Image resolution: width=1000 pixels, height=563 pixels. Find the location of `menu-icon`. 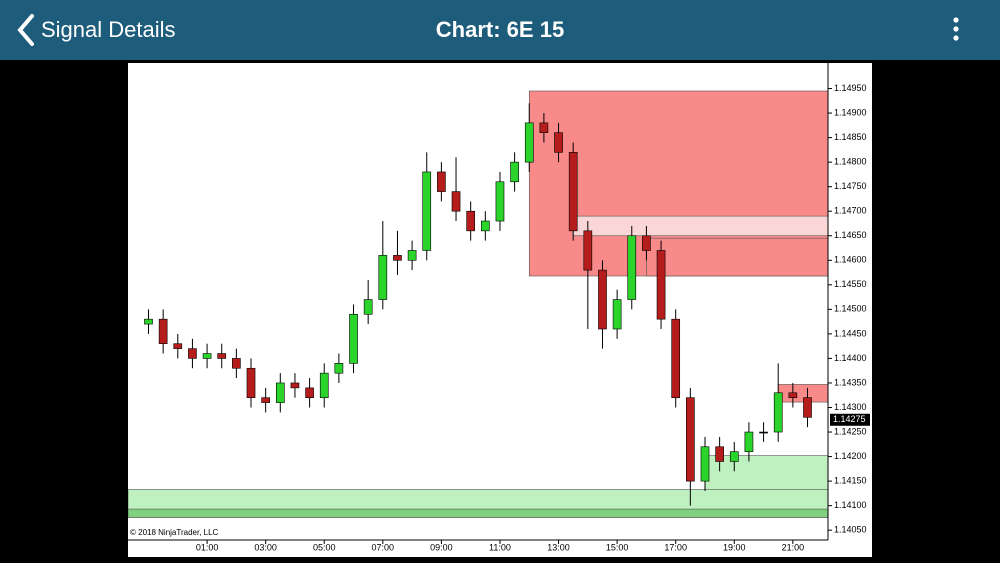

menu-icon is located at coordinates (956, 30).